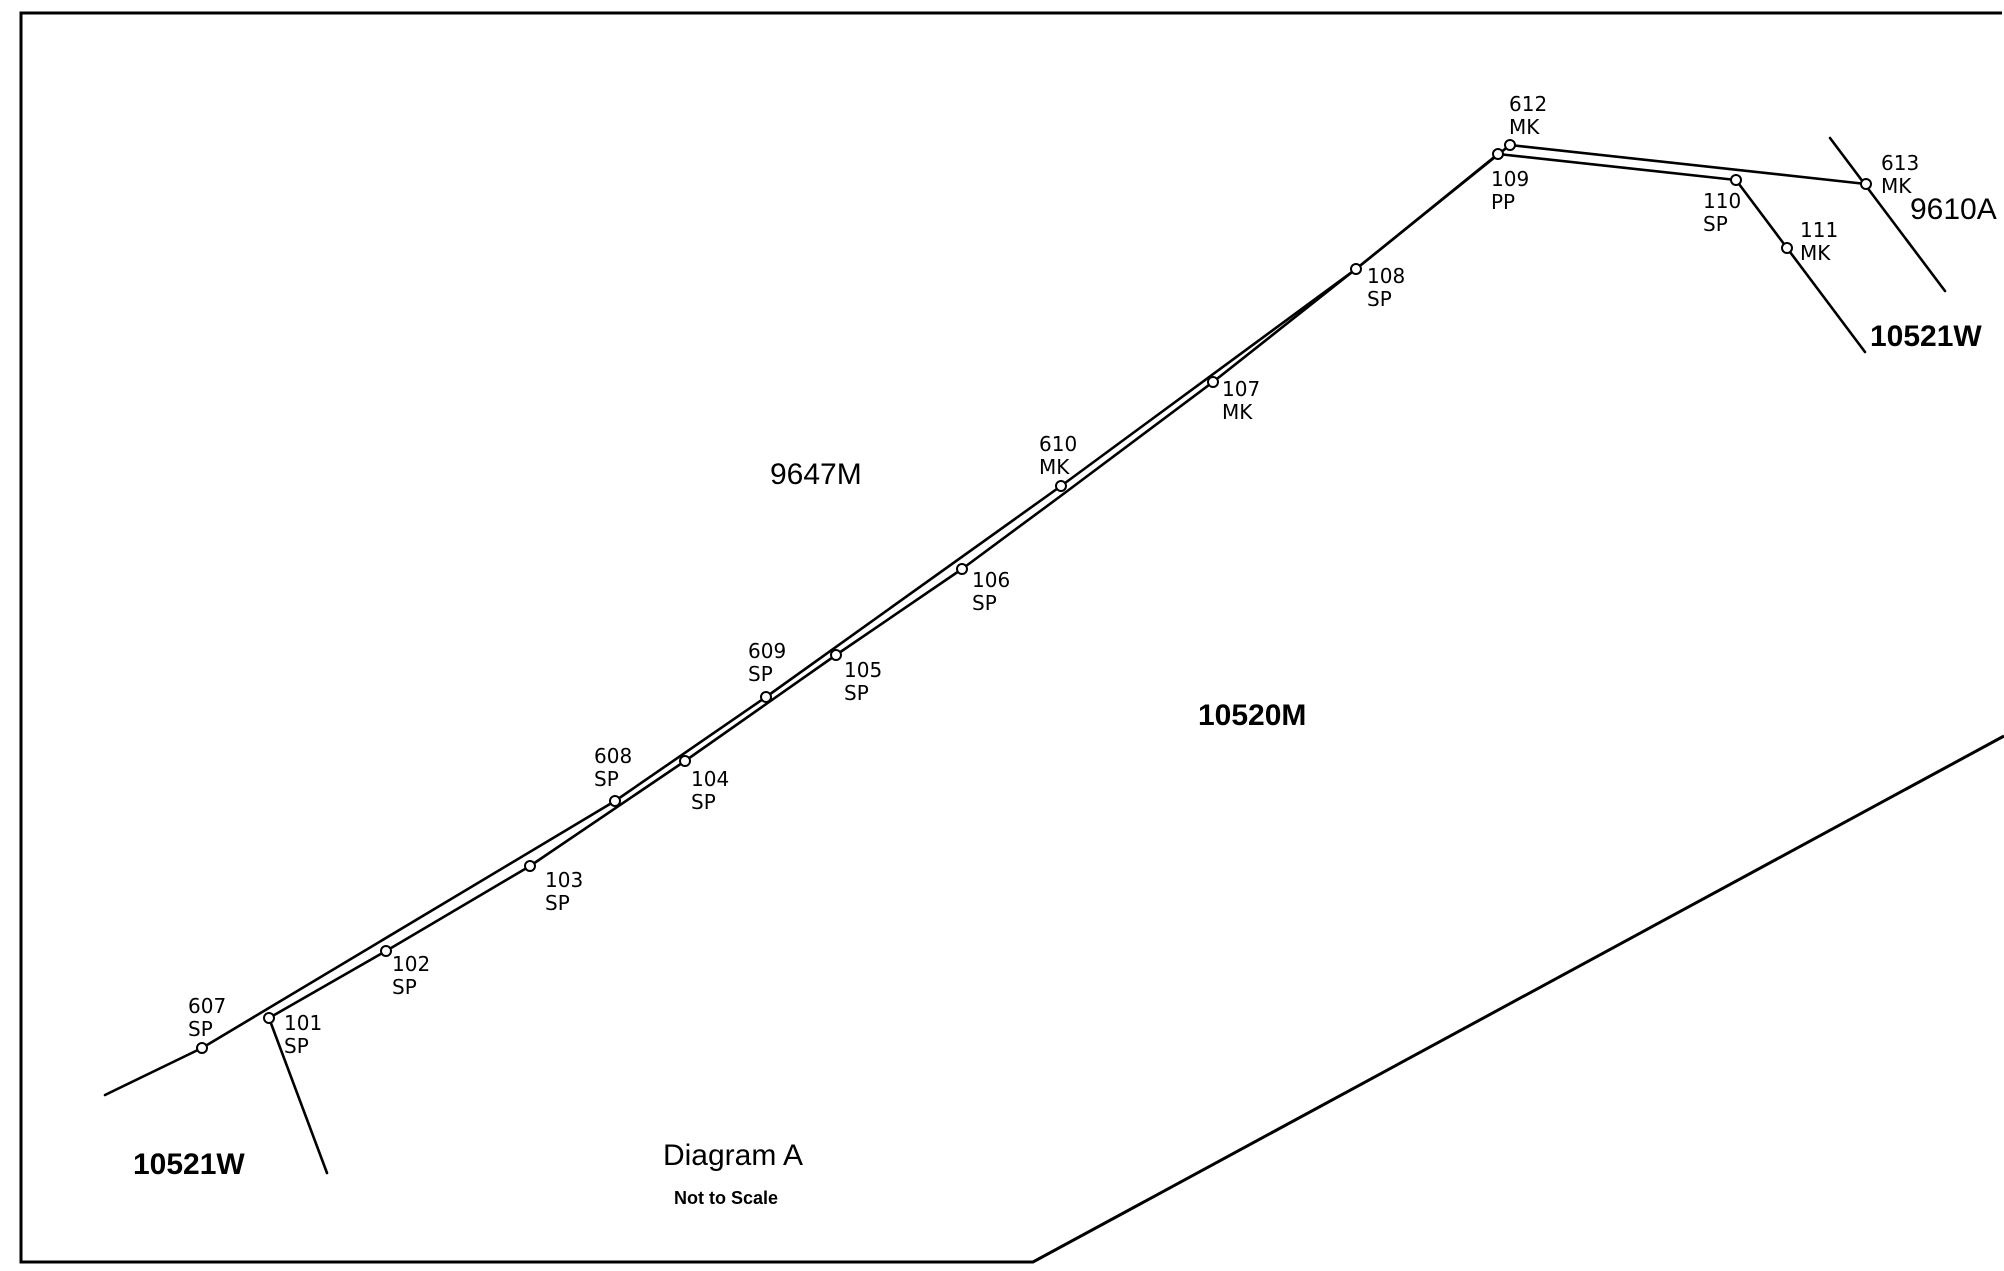 The image size is (2004, 1271). What do you see at coordinates (207, 1006) in the screenshot?
I see `point-607-number: 607` at bounding box center [207, 1006].